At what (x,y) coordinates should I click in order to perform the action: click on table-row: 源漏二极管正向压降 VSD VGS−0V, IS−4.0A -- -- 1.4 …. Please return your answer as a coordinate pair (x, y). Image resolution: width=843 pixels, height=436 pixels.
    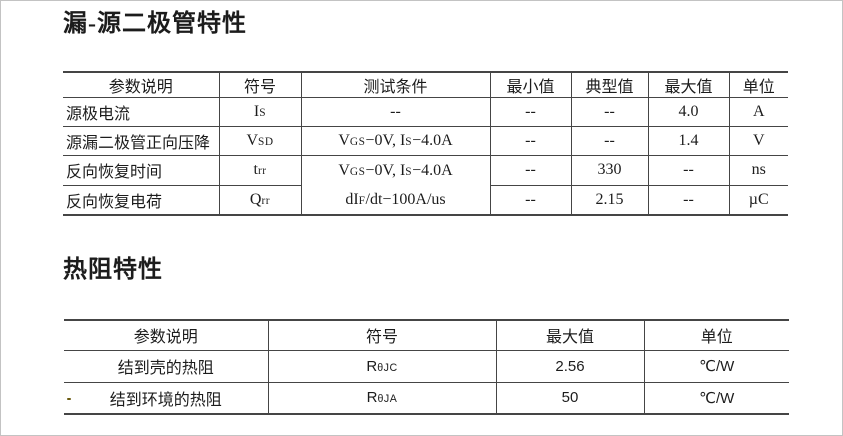
    Looking at the image, I should click on (425, 141).